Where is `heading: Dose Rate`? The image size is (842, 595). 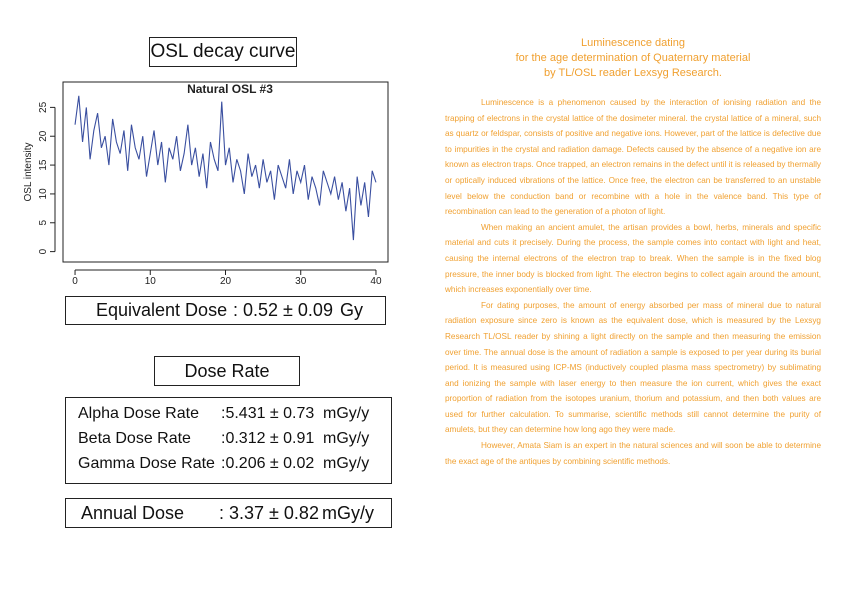
heading: Dose Rate is located at coordinates (227, 371).